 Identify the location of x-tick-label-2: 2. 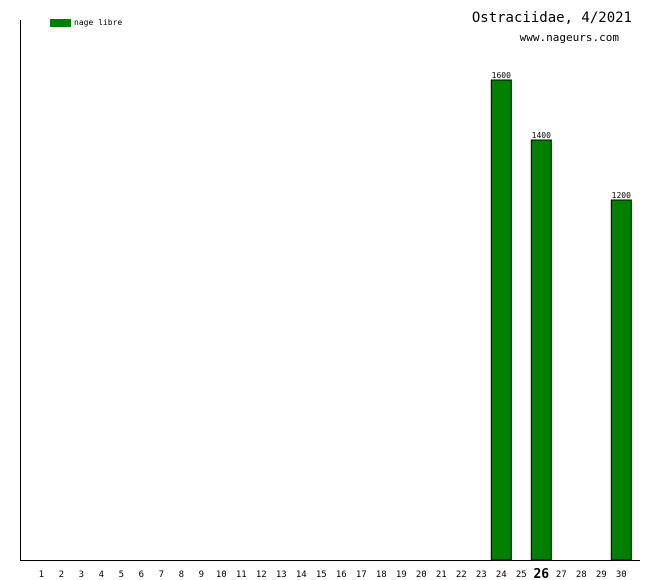
(61, 575).